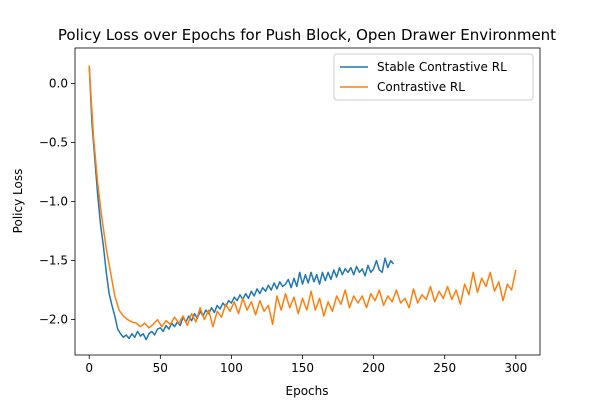  What do you see at coordinates (442, 67) in the screenshot?
I see `legend-label-0: Stable Contrastive RL` at bounding box center [442, 67].